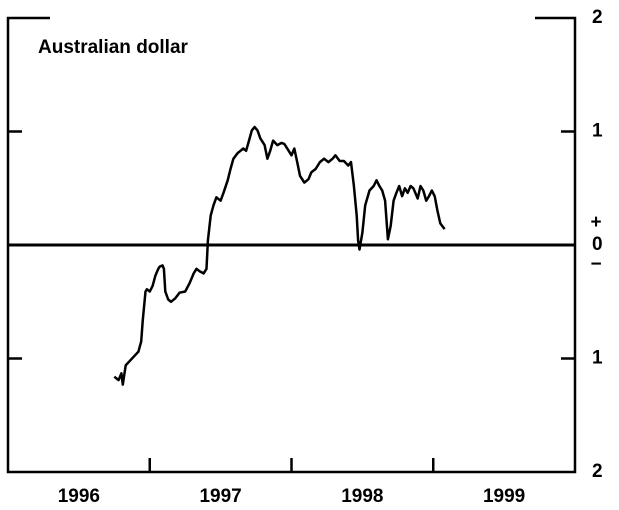 This screenshot has height=510, width=619. What do you see at coordinates (504, 496) in the screenshot?
I see `x-tick-label: 1999` at bounding box center [504, 496].